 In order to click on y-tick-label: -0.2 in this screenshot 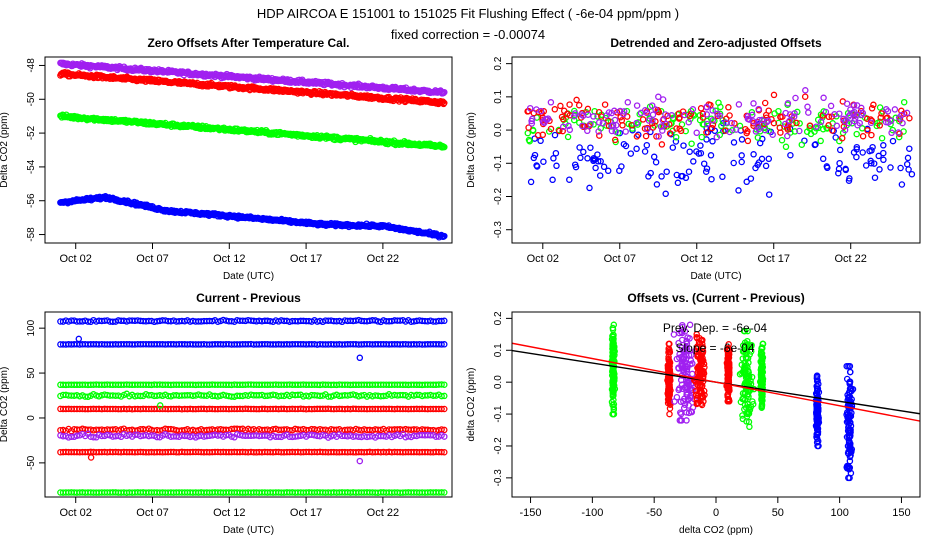, I will do `click(498, 196)`.